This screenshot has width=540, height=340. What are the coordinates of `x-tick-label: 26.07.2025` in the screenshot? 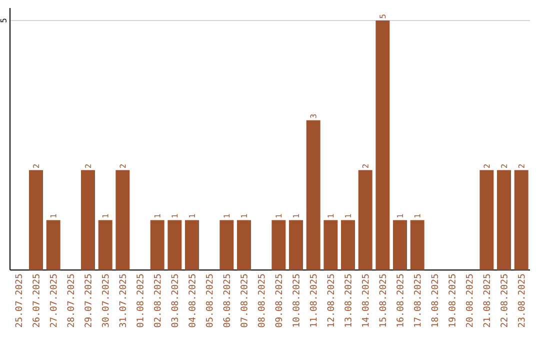 It's located at (36, 301).